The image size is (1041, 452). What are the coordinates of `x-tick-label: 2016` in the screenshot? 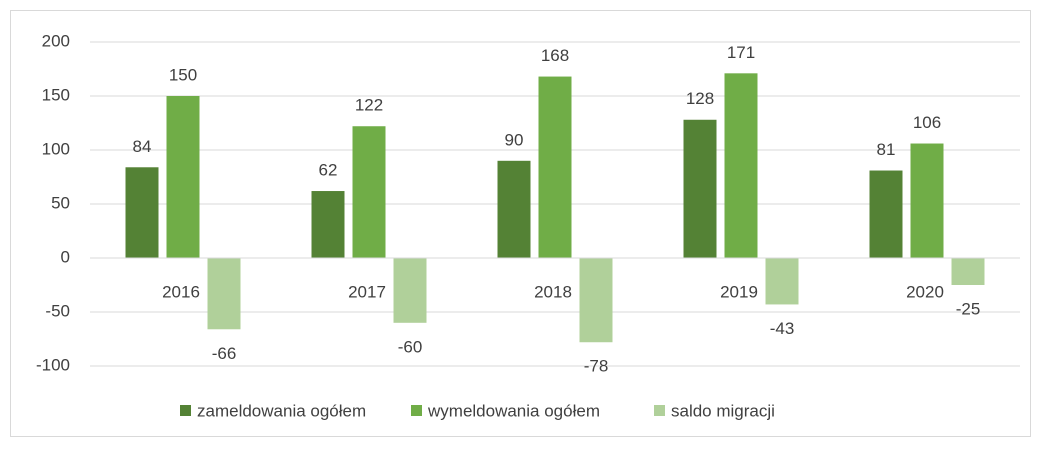 It's located at (181, 291).